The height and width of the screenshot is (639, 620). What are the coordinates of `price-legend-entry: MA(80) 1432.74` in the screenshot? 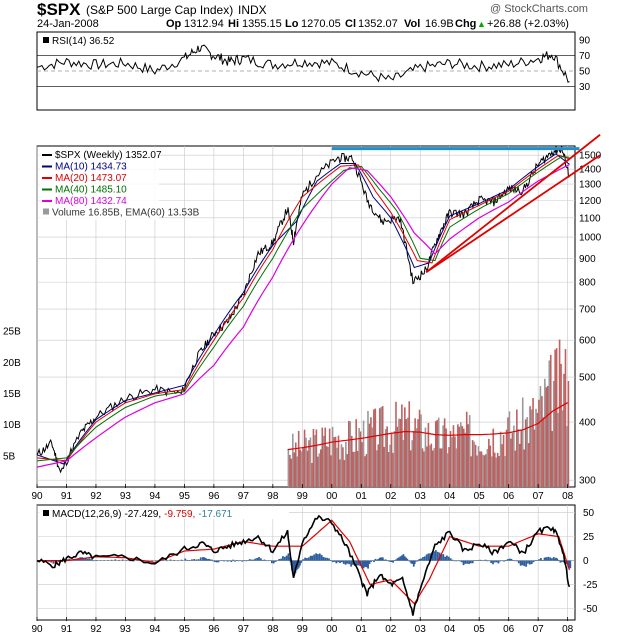 It's located at (91, 201).